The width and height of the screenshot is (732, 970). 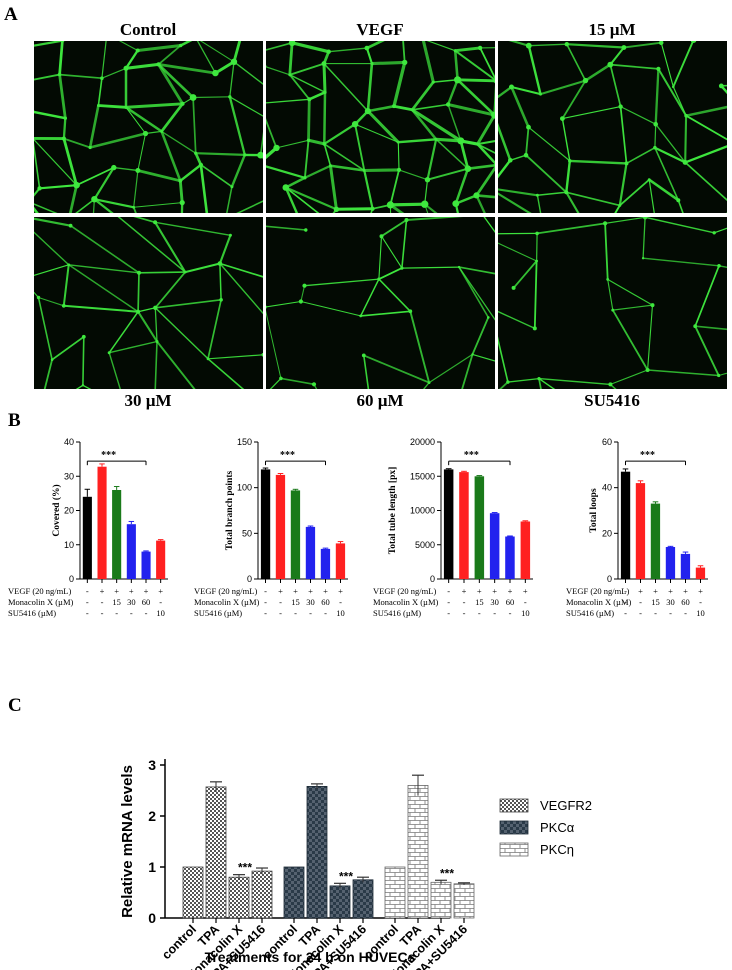 What do you see at coordinates (14, 420) in the screenshot?
I see `panel-letter-b: B` at bounding box center [14, 420].